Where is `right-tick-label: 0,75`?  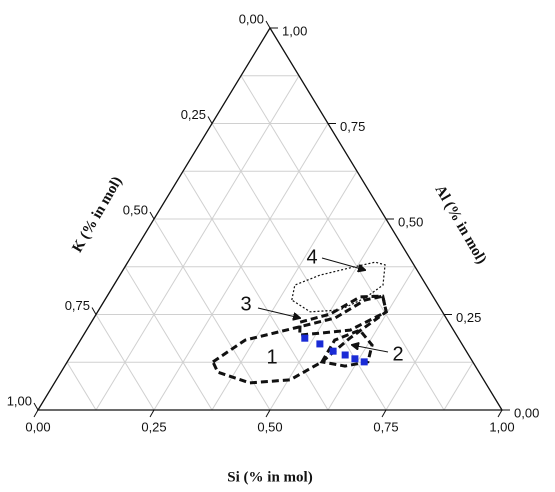 right-tick-label: 0,75 is located at coordinates (352, 126).